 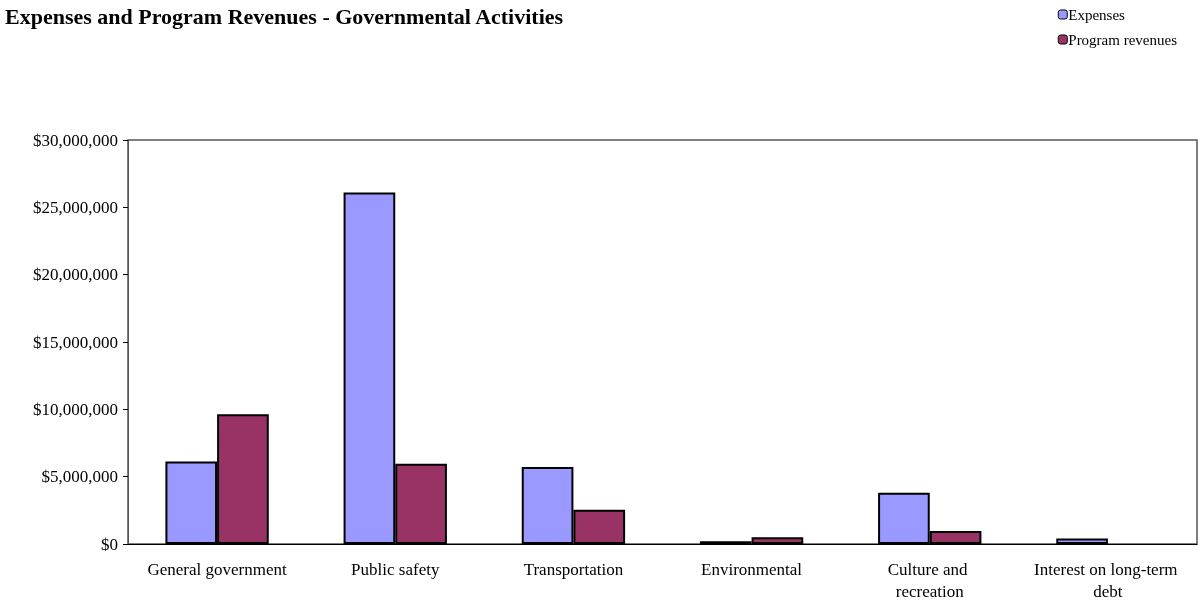 I want to click on legend-label: Expenses, so click(x=1097, y=14).